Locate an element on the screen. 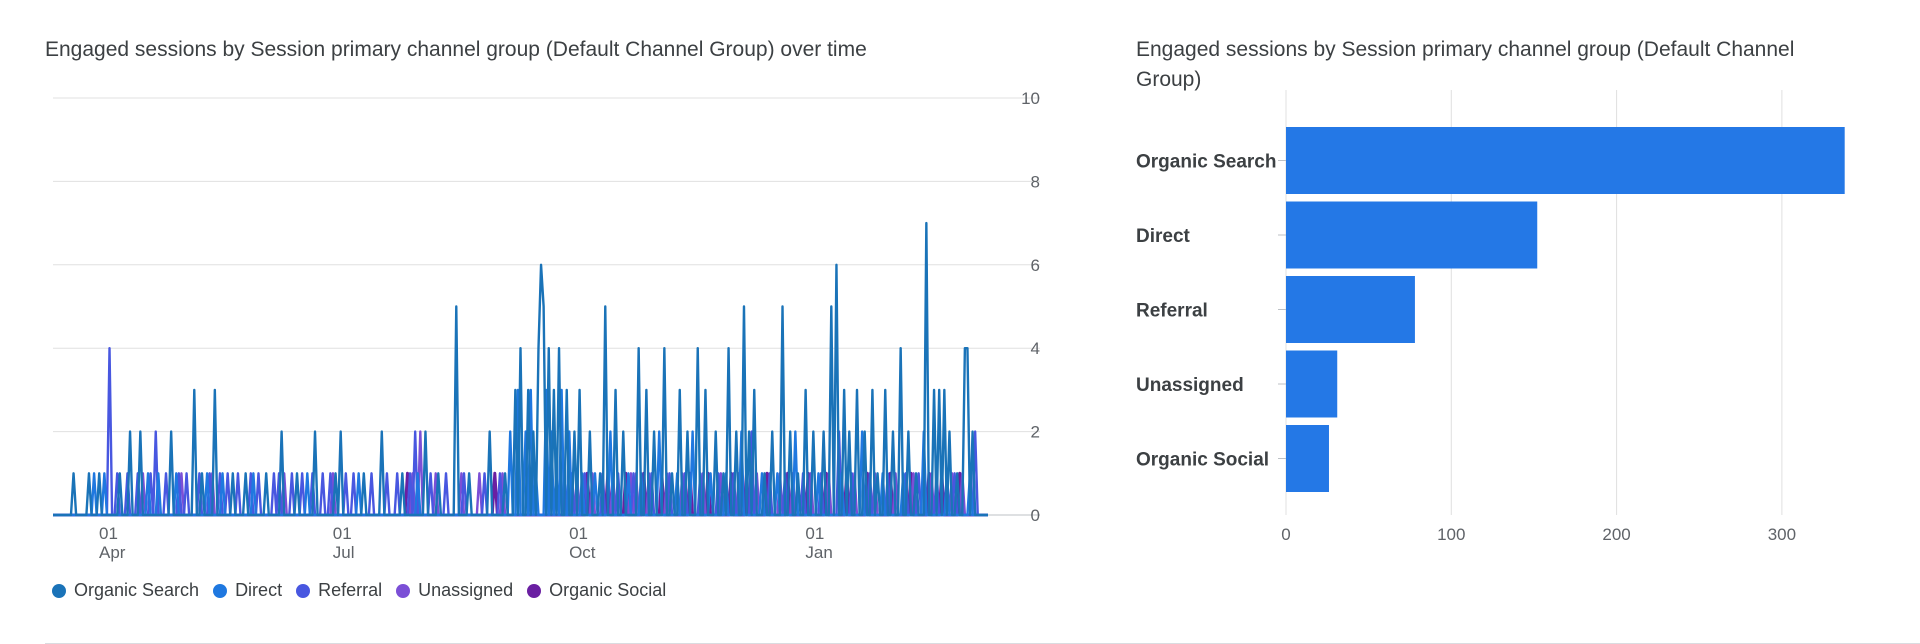 This screenshot has height=644, width=1920. bar-organic-search is located at coordinates (1565, 160).